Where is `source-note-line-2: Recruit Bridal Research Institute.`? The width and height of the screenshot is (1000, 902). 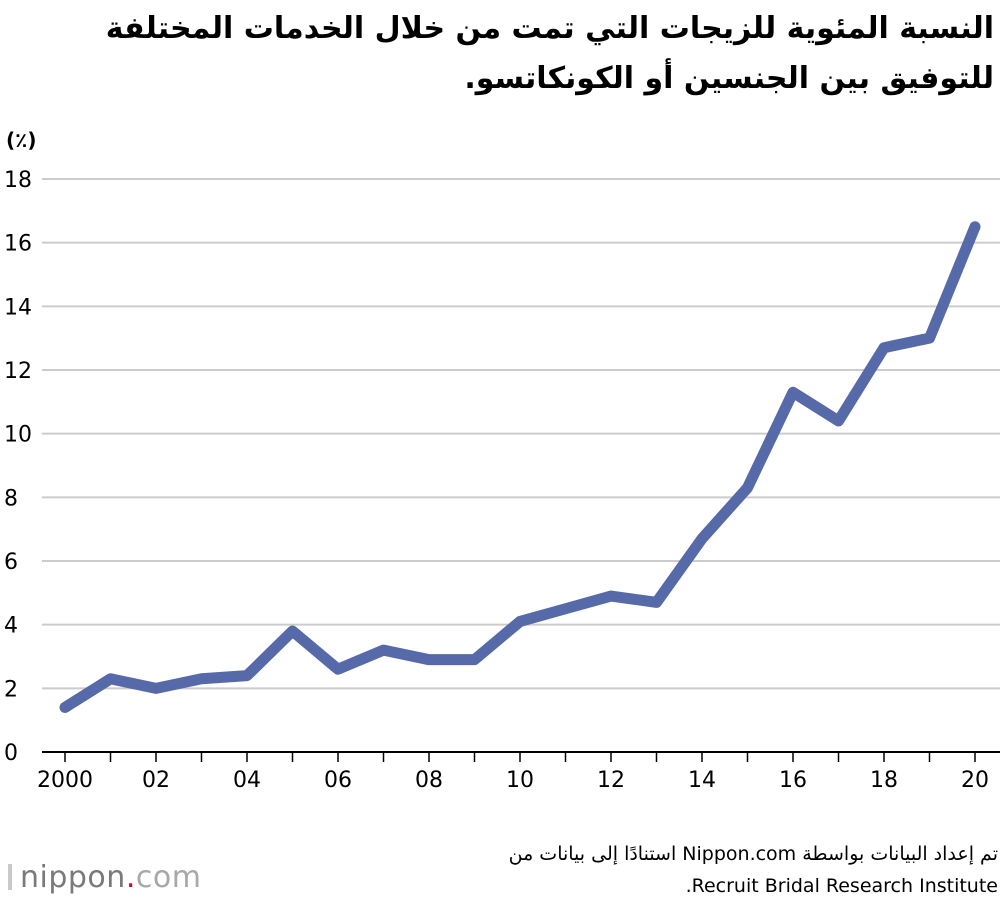 source-note-line-2: Recruit Bridal Research Institute. is located at coordinates (841, 886).